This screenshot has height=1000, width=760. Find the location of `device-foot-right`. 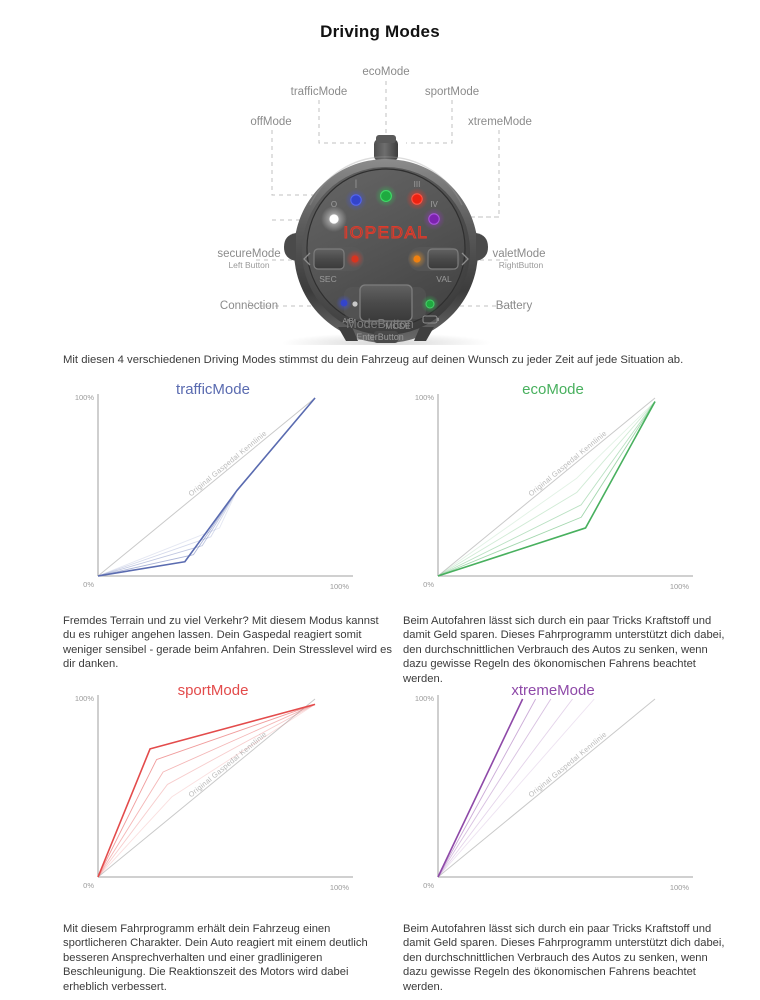

device-foot-right is located at coordinates (424, 334).